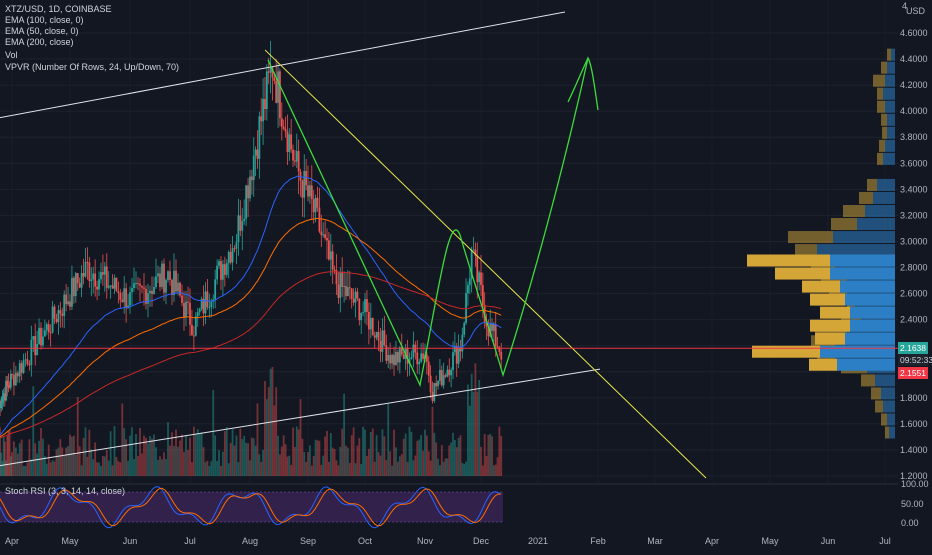 The image size is (932, 555). What do you see at coordinates (42, 31) in the screenshot?
I see `indicator-ema50: EMA (50, close, 0)` at bounding box center [42, 31].